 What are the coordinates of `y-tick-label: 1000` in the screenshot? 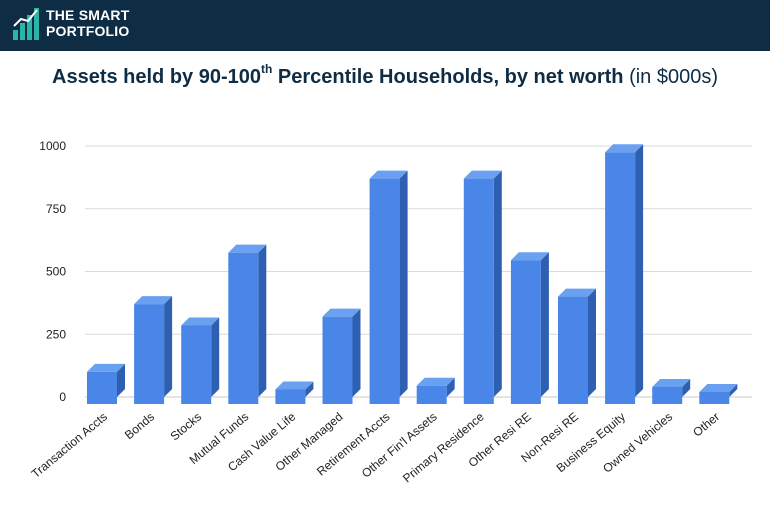 It's located at (52, 146).